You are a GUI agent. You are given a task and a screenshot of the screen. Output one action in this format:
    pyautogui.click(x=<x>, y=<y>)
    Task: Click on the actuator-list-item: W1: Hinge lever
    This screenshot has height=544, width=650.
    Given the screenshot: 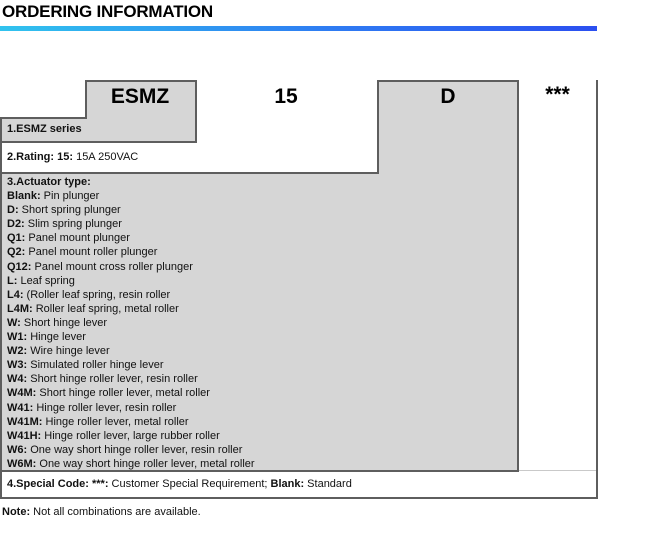 What is the action you would take?
    pyautogui.click(x=46, y=337)
    